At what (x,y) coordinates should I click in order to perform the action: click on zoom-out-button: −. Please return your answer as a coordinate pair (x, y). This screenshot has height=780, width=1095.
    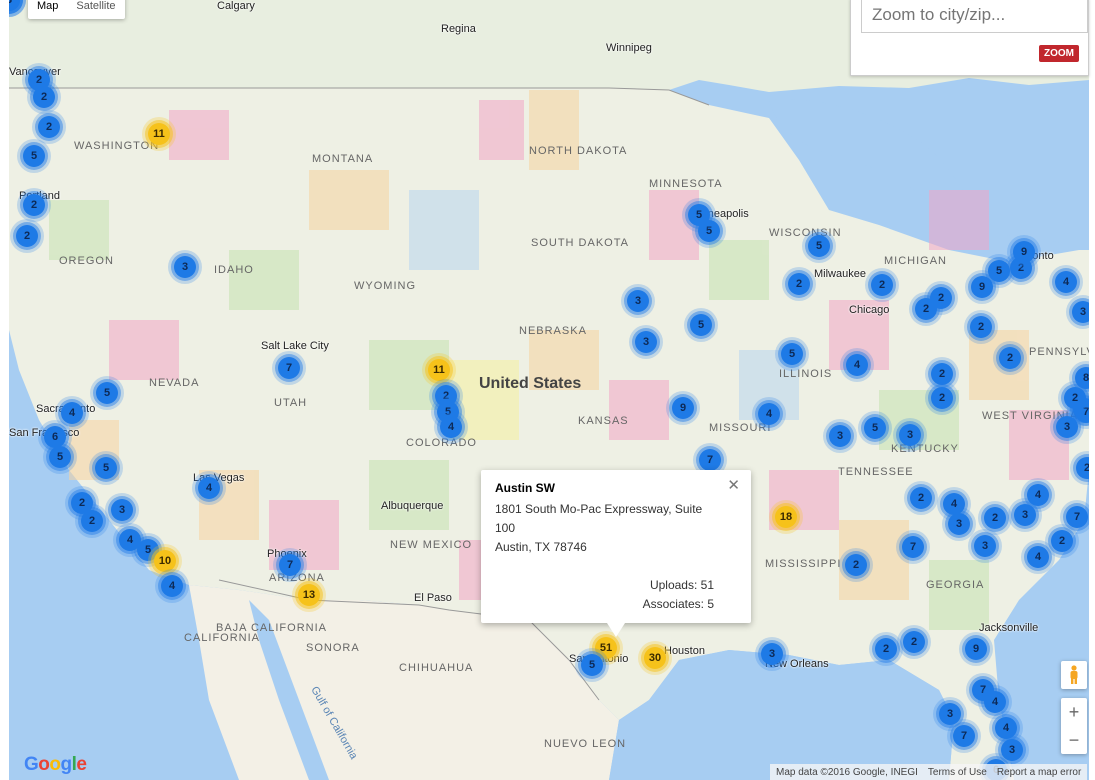
    Looking at the image, I should click on (1074, 740).